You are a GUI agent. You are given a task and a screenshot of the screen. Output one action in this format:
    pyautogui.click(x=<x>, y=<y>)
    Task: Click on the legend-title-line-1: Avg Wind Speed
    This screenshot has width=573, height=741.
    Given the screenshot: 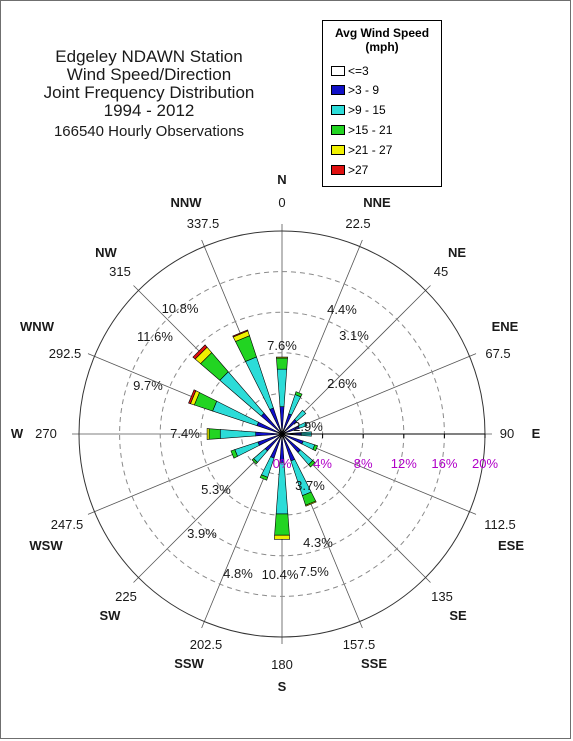 What is the action you would take?
    pyautogui.click(x=382, y=33)
    